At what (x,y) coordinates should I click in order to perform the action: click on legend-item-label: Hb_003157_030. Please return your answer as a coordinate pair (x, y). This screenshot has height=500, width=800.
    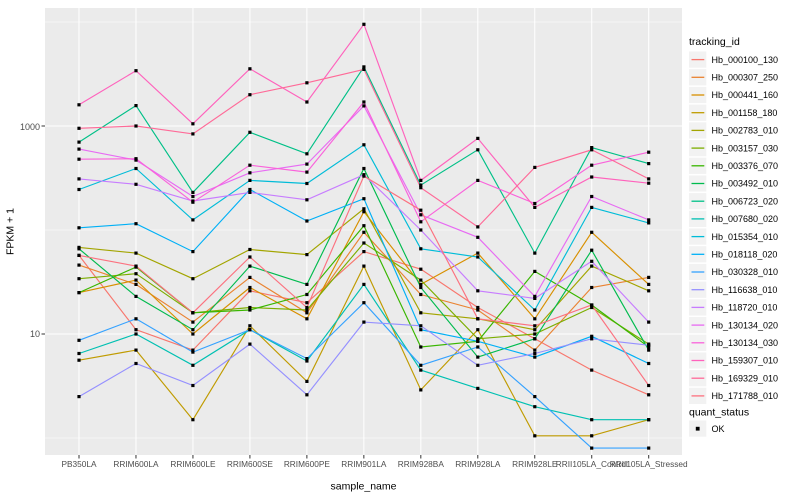
    Looking at the image, I should click on (745, 148).